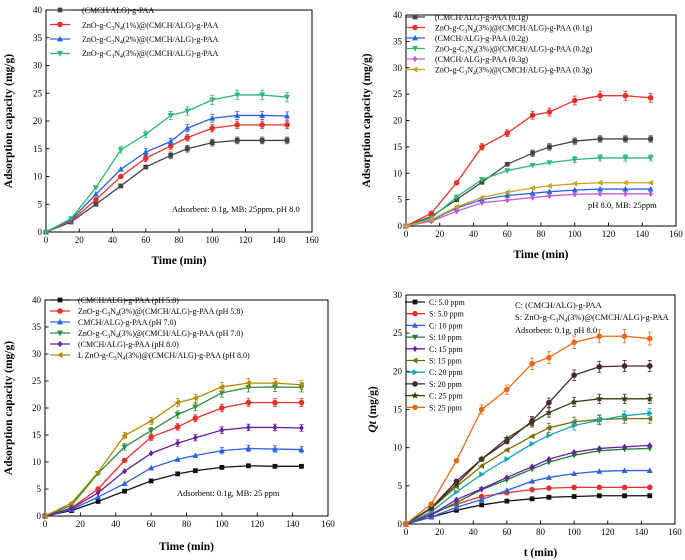 The width and height of the screenshot is (685, 560). I want to click on legend-swatch-b4, so click(415, 49).